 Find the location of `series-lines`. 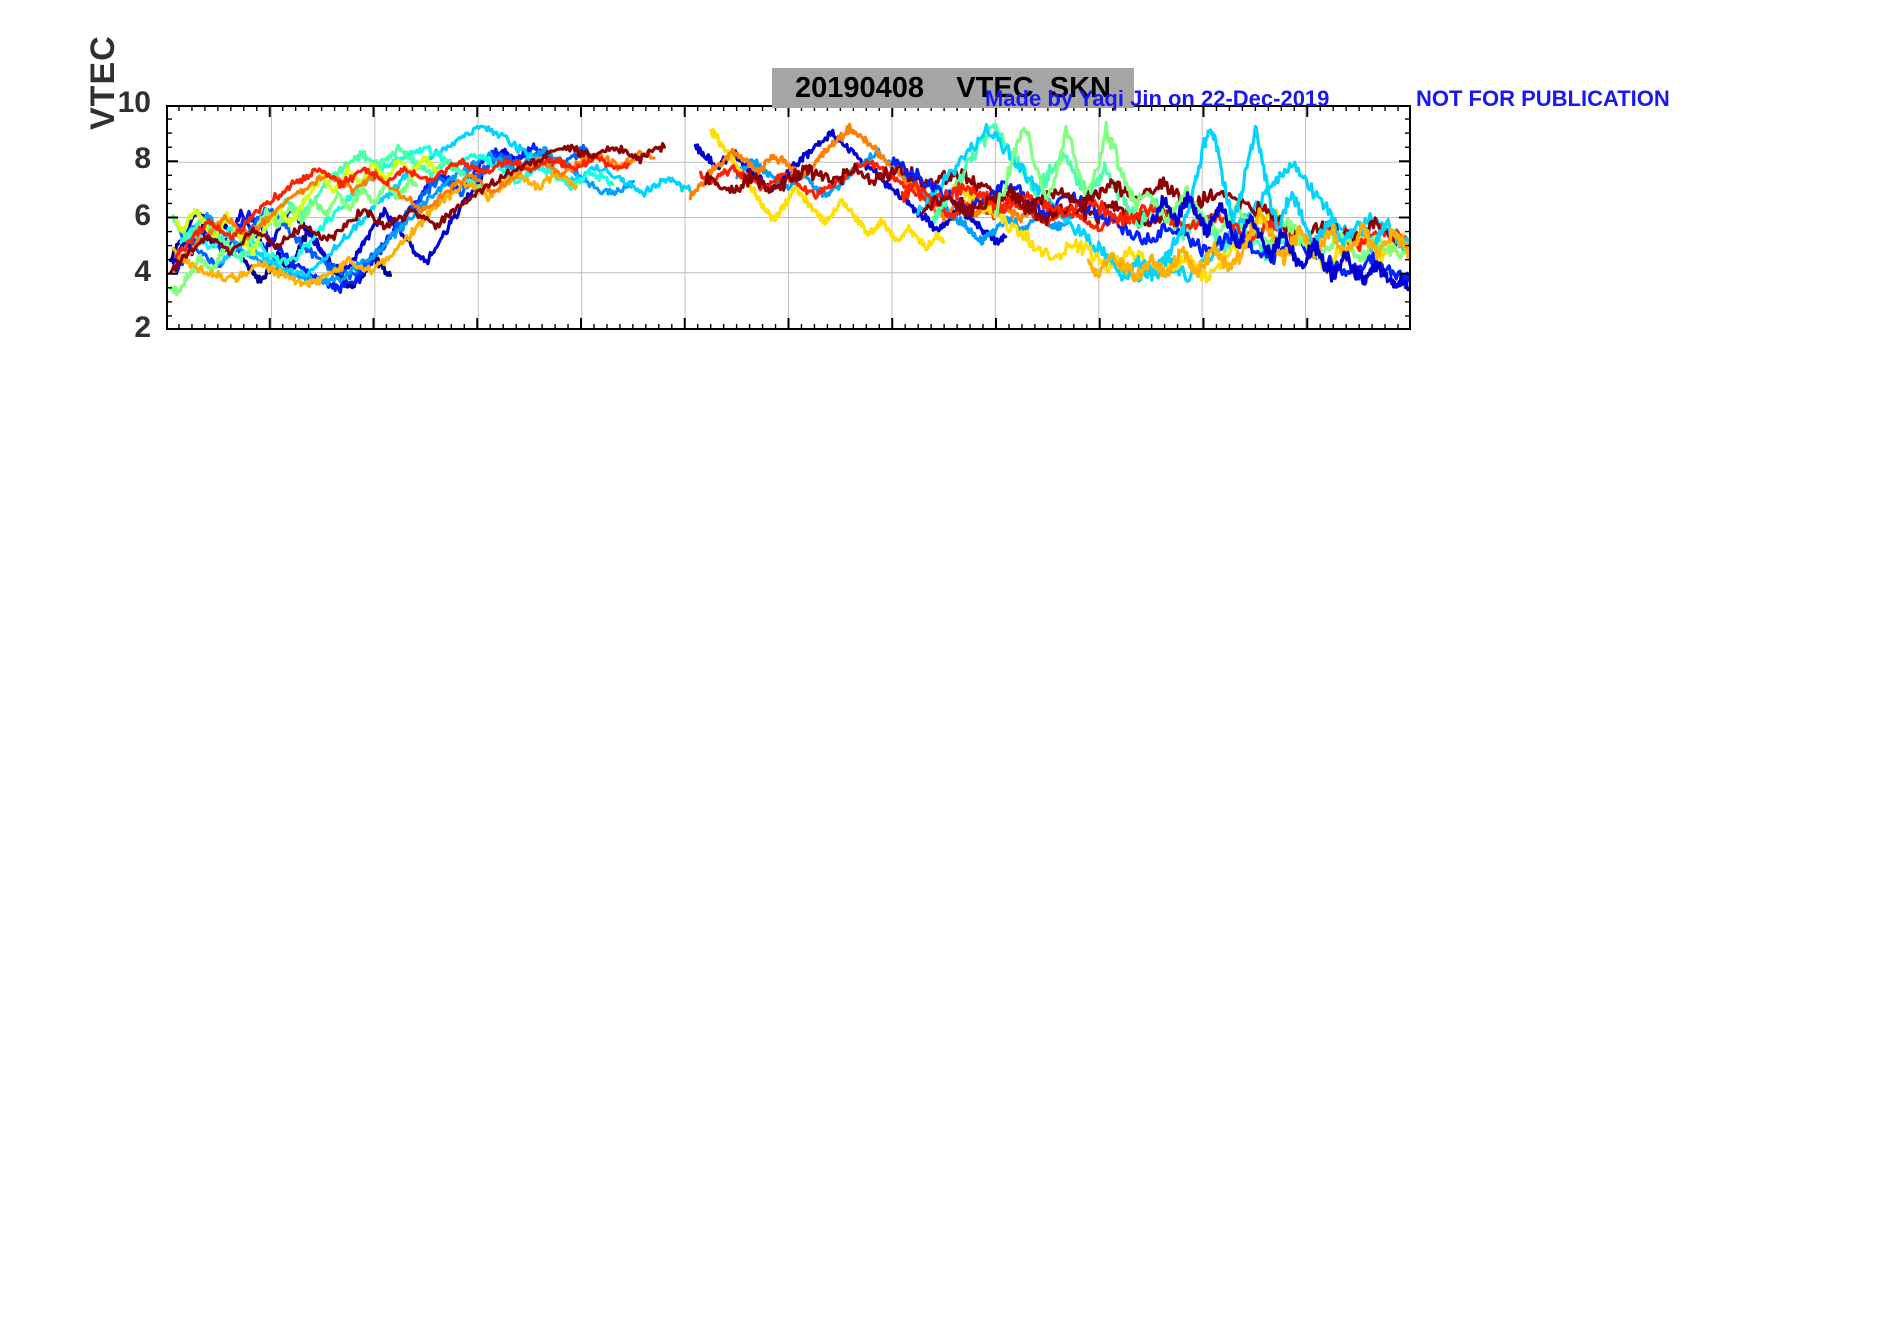

series-lines is located at coordinates (788, 208).